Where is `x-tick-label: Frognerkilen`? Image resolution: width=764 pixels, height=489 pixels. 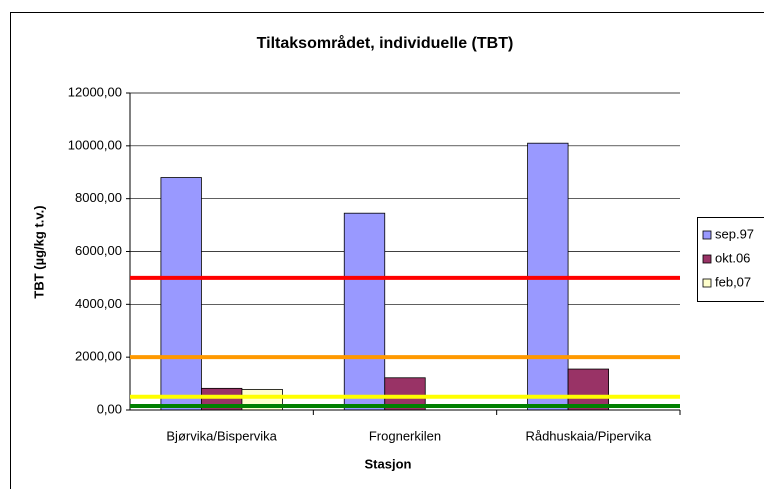 x-tick-label: Frognerkilen is located at coordinates (405, 435).